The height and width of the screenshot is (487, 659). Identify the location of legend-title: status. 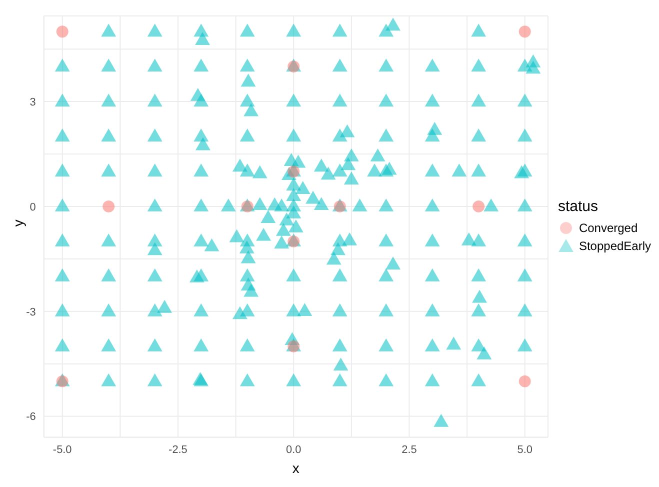
(578, 206).